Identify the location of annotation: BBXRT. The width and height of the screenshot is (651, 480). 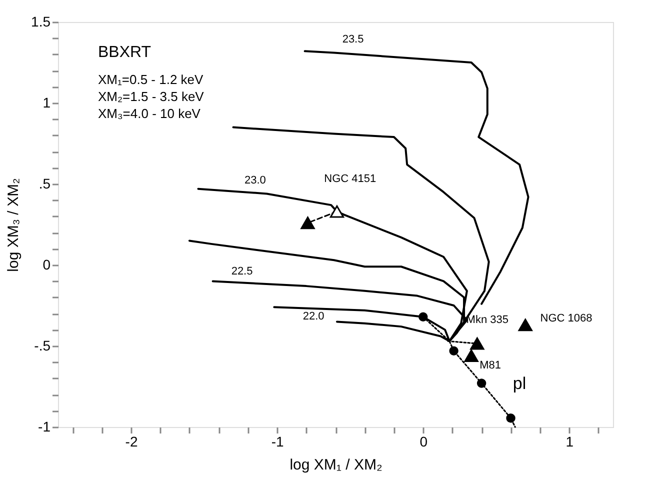
(125, 52).